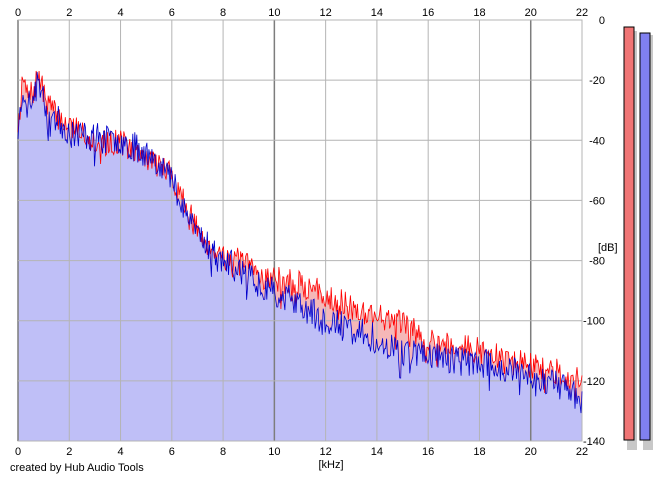 Image resolution: width=664 pixels, height=481 pixels. What do you see at coordinates (18, 452) in the screenshot?
I see `x-tick-bottom-0: 0` at bounding box center [18, 452].